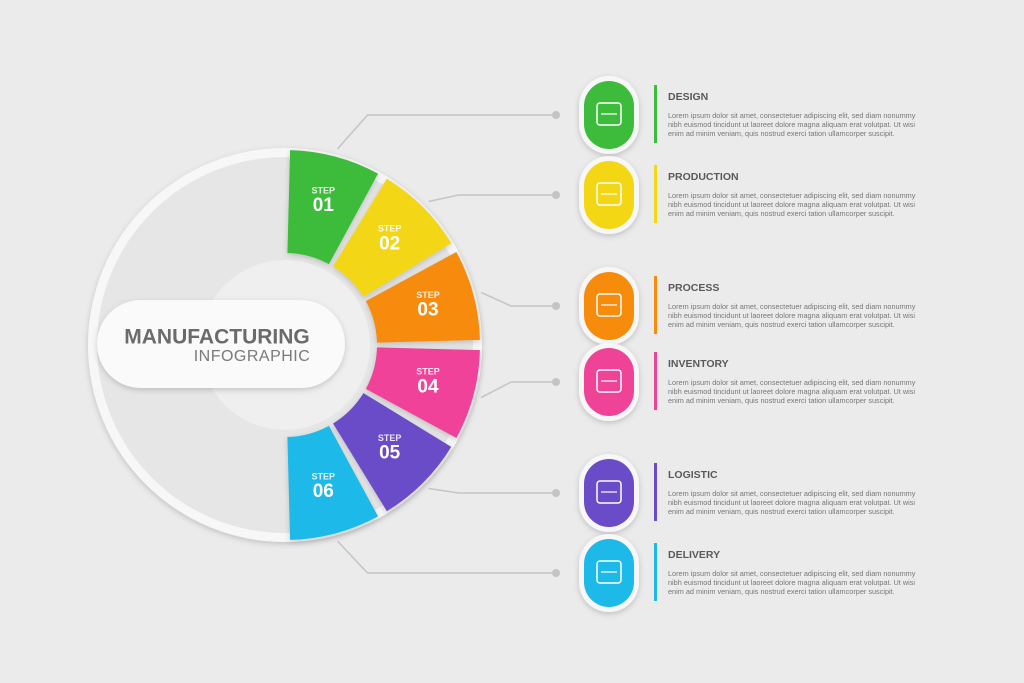 The height and width of the screenshot is (683, 1024). Describe the element at coordinates (324, 205) in the screenshot. I see `step-number: 01` at that location.